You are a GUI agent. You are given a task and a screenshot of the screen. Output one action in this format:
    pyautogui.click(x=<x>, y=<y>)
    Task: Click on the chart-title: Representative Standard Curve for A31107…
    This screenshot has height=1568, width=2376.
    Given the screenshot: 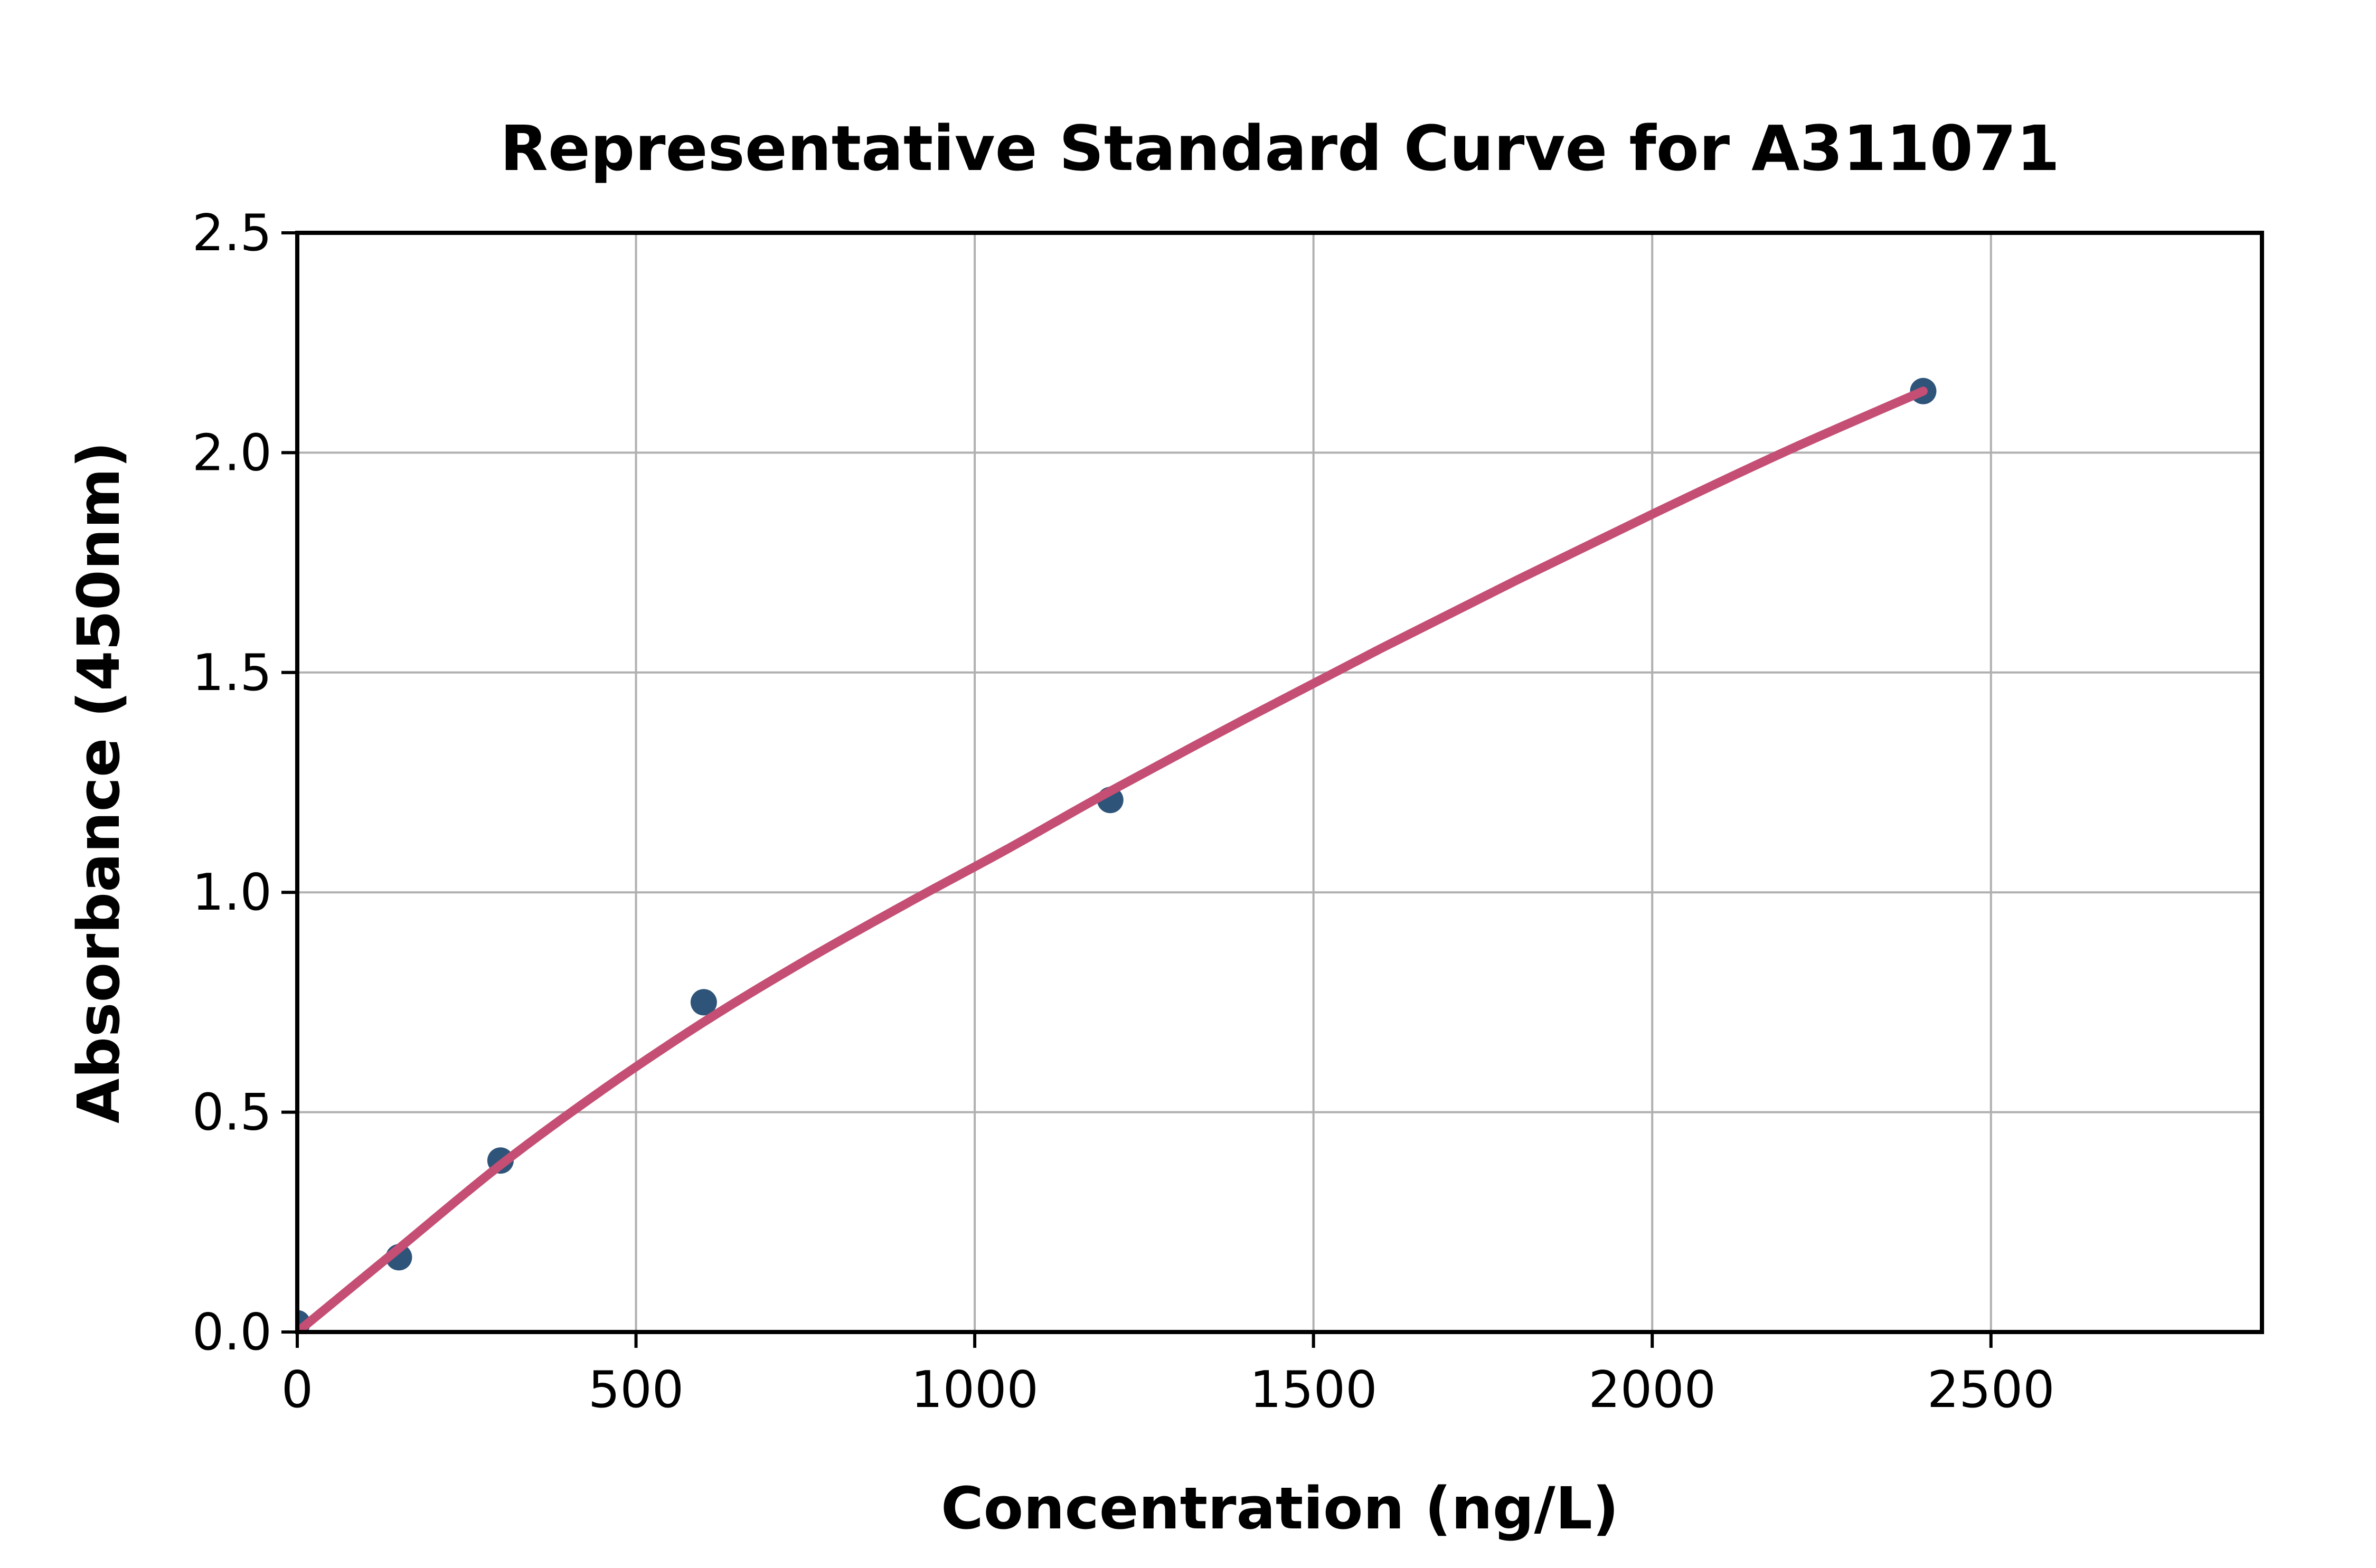 What is the action you would take?
    pyautogui.click(x=1280, y=148)
    